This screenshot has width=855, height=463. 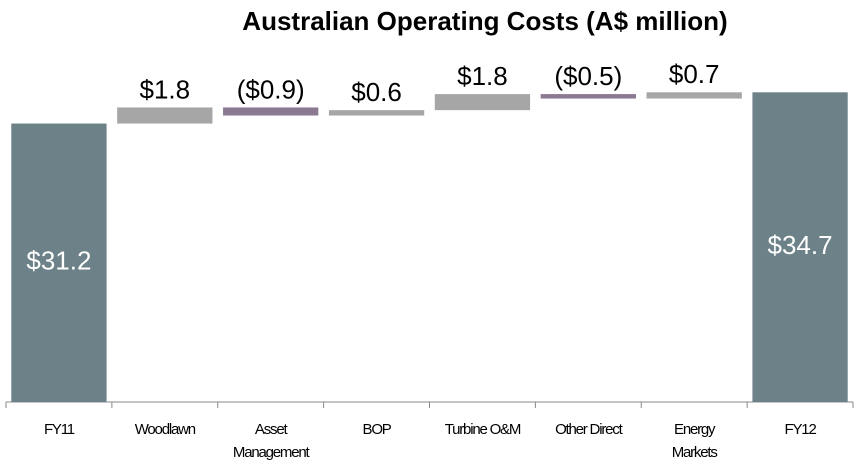 What do you see at coordinates (376, 92) in the screenshot?
I see `value-label: $0.6` at bounding box center [376, 92].